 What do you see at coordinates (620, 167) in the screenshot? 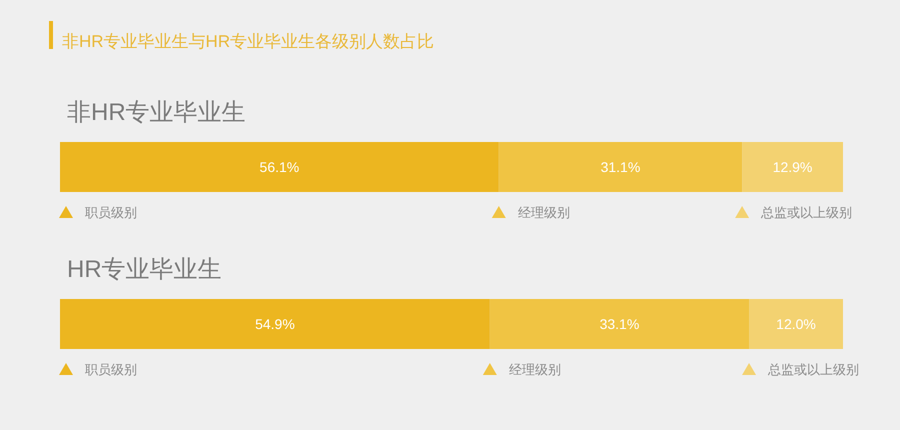
I see `data-label: 31.1%` at bounding box center [620, 167].